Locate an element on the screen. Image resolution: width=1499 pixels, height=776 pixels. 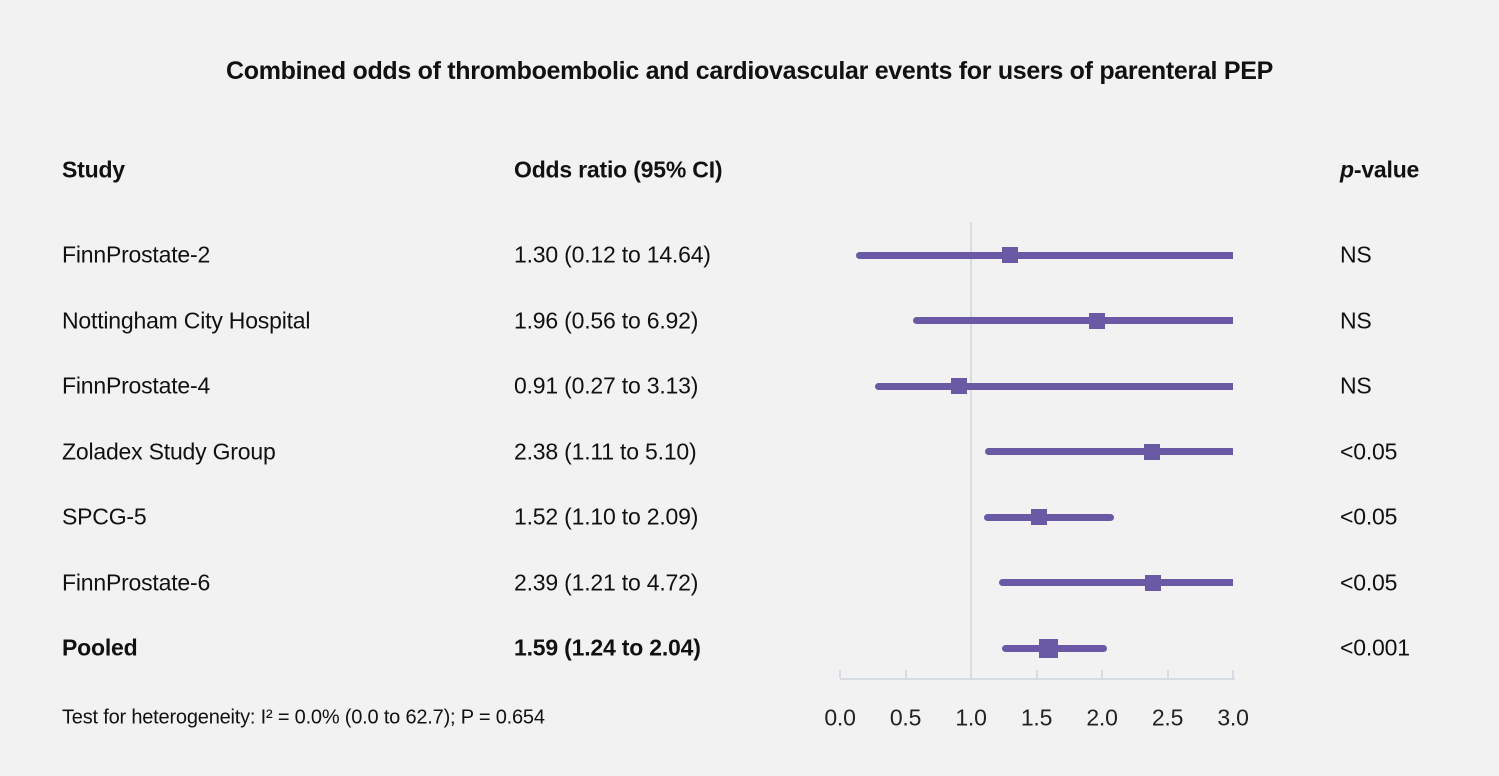
p-value-header-italic-p: p is located at coordinates (1347, 169).